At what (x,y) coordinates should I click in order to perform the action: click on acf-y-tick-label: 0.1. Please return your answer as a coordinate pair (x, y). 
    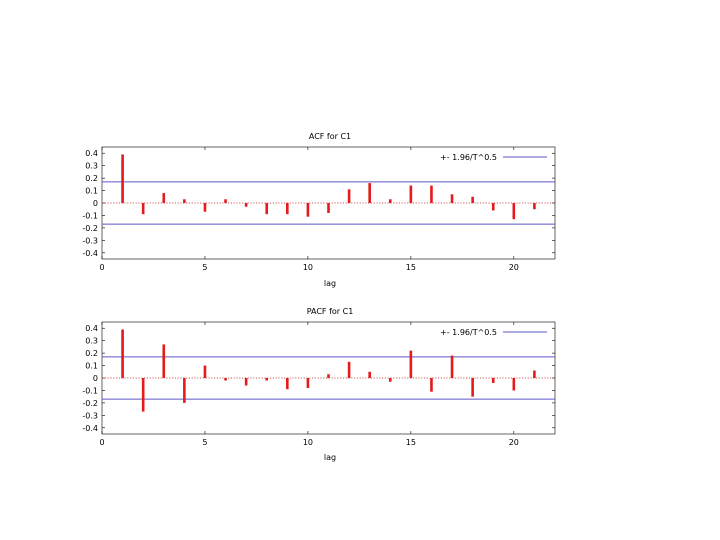
    Looking at the image, I should click on (91, 191).